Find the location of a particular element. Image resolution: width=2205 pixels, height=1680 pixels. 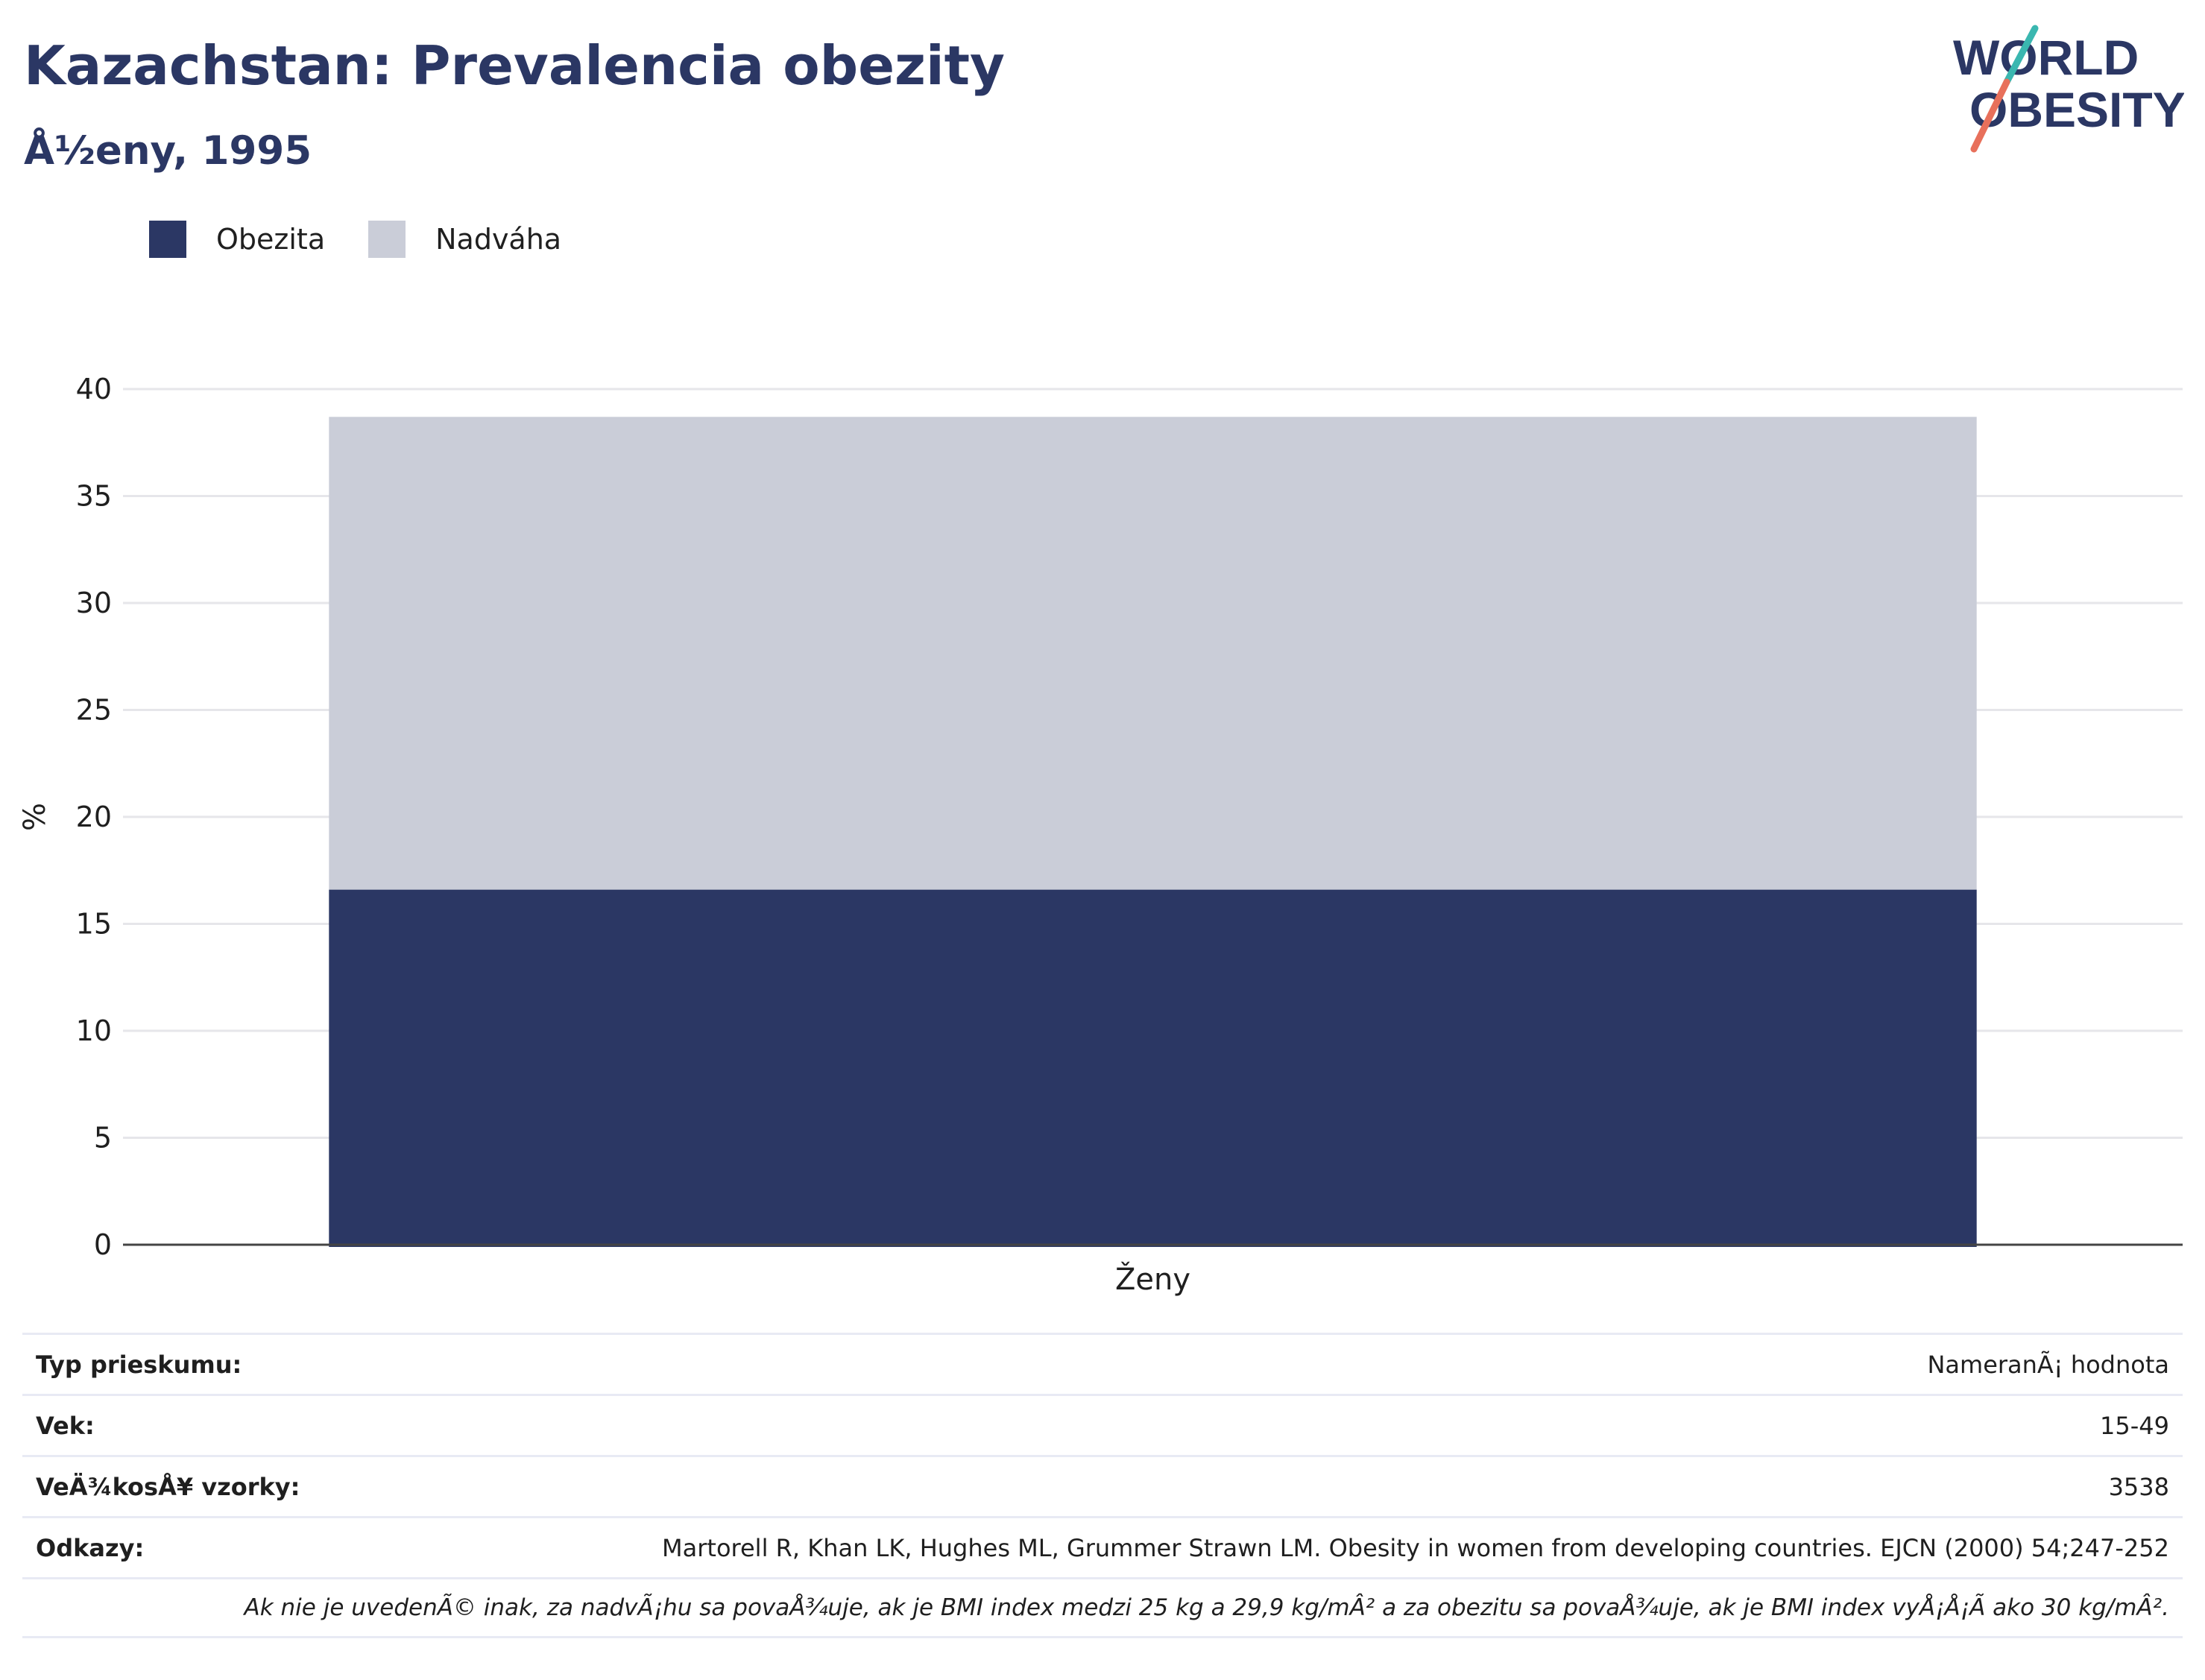

y-tick-label: 15 is located at coordinates (94, 924).